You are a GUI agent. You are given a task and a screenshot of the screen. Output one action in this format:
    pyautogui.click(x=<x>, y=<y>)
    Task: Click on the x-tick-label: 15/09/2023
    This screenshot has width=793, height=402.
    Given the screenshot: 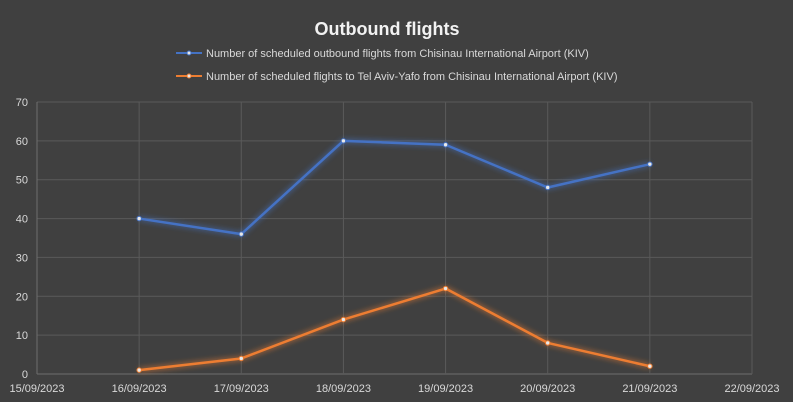 What is the action you would take?
    pyautogui.click(x=36, y=389)
    